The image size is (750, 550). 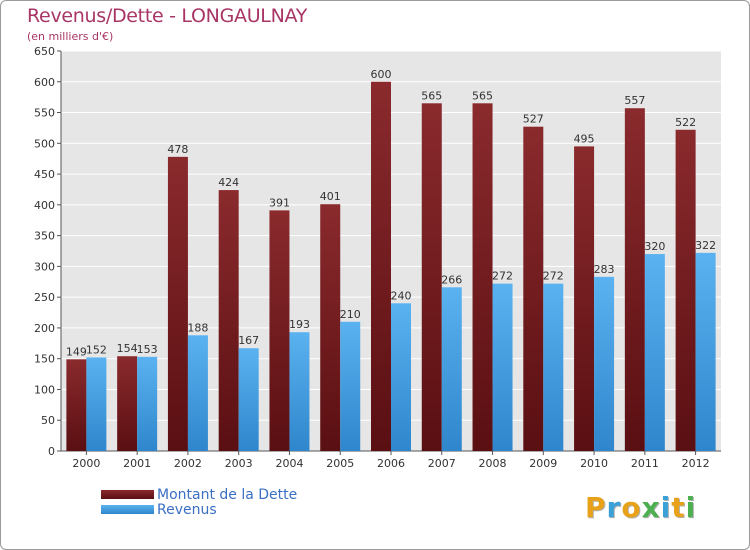 What do you see at coordinates (330, 196) in the screenshot?
I see `data-label: 401` at bounding box center [330, 196].